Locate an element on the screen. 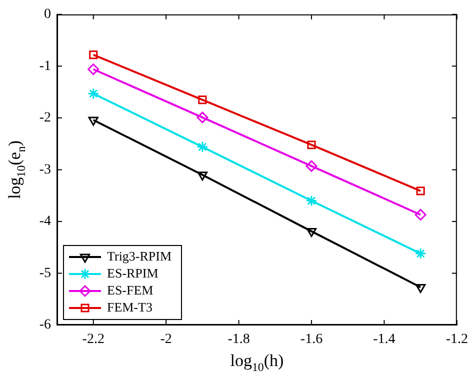 This screenshot has width=474, height=372. y-tick-label: -6 is located at coordinates (45, 325).